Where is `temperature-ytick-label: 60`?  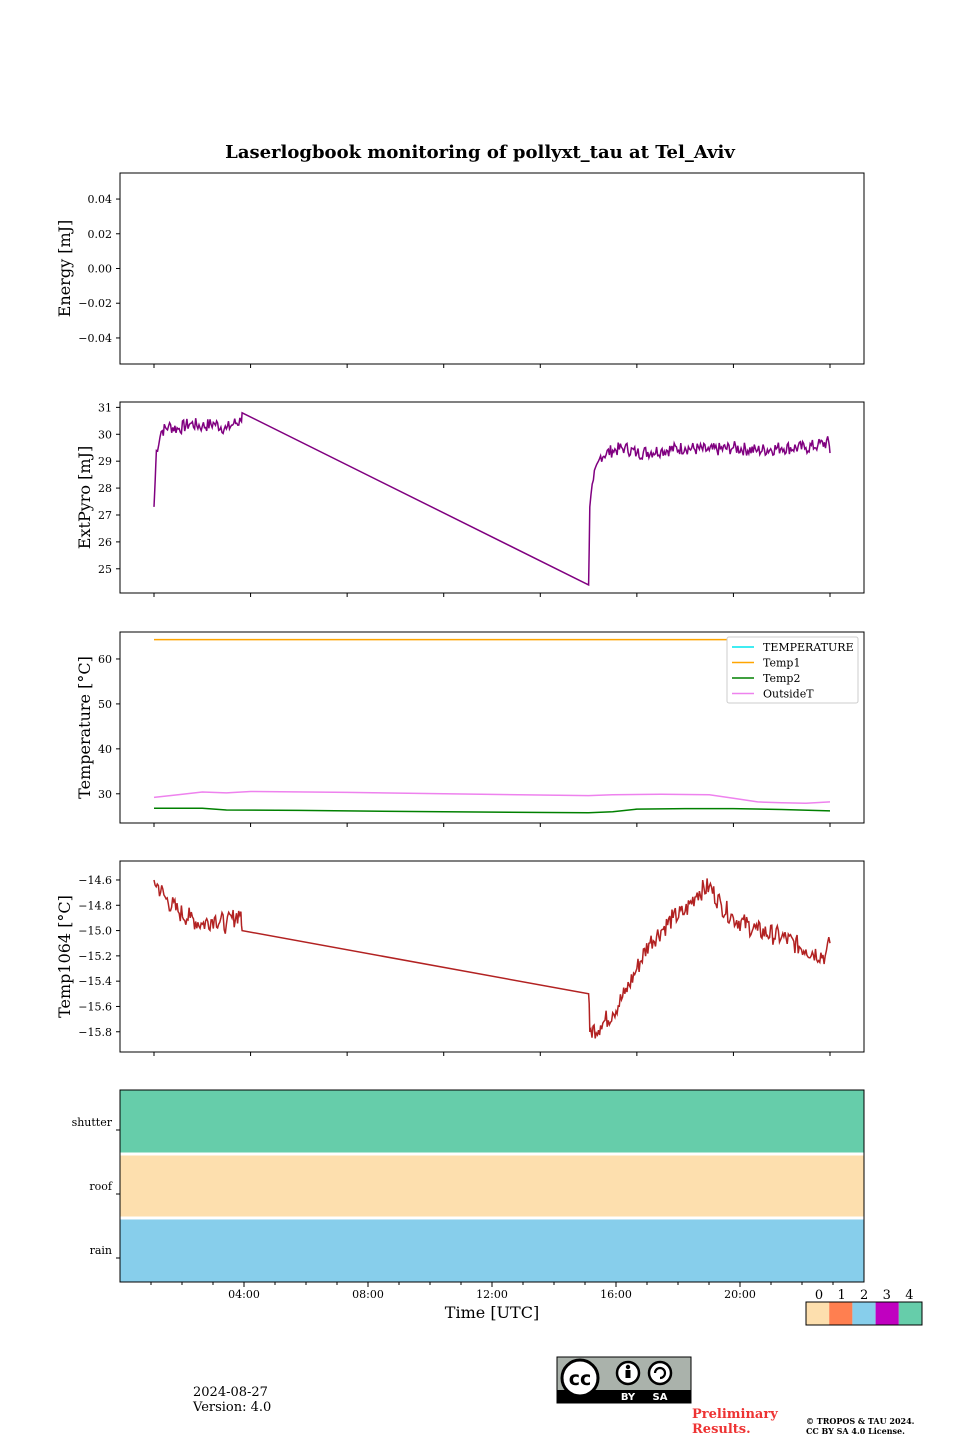 temperature-ytick-label: 60 is located at coordinates (105, 659).